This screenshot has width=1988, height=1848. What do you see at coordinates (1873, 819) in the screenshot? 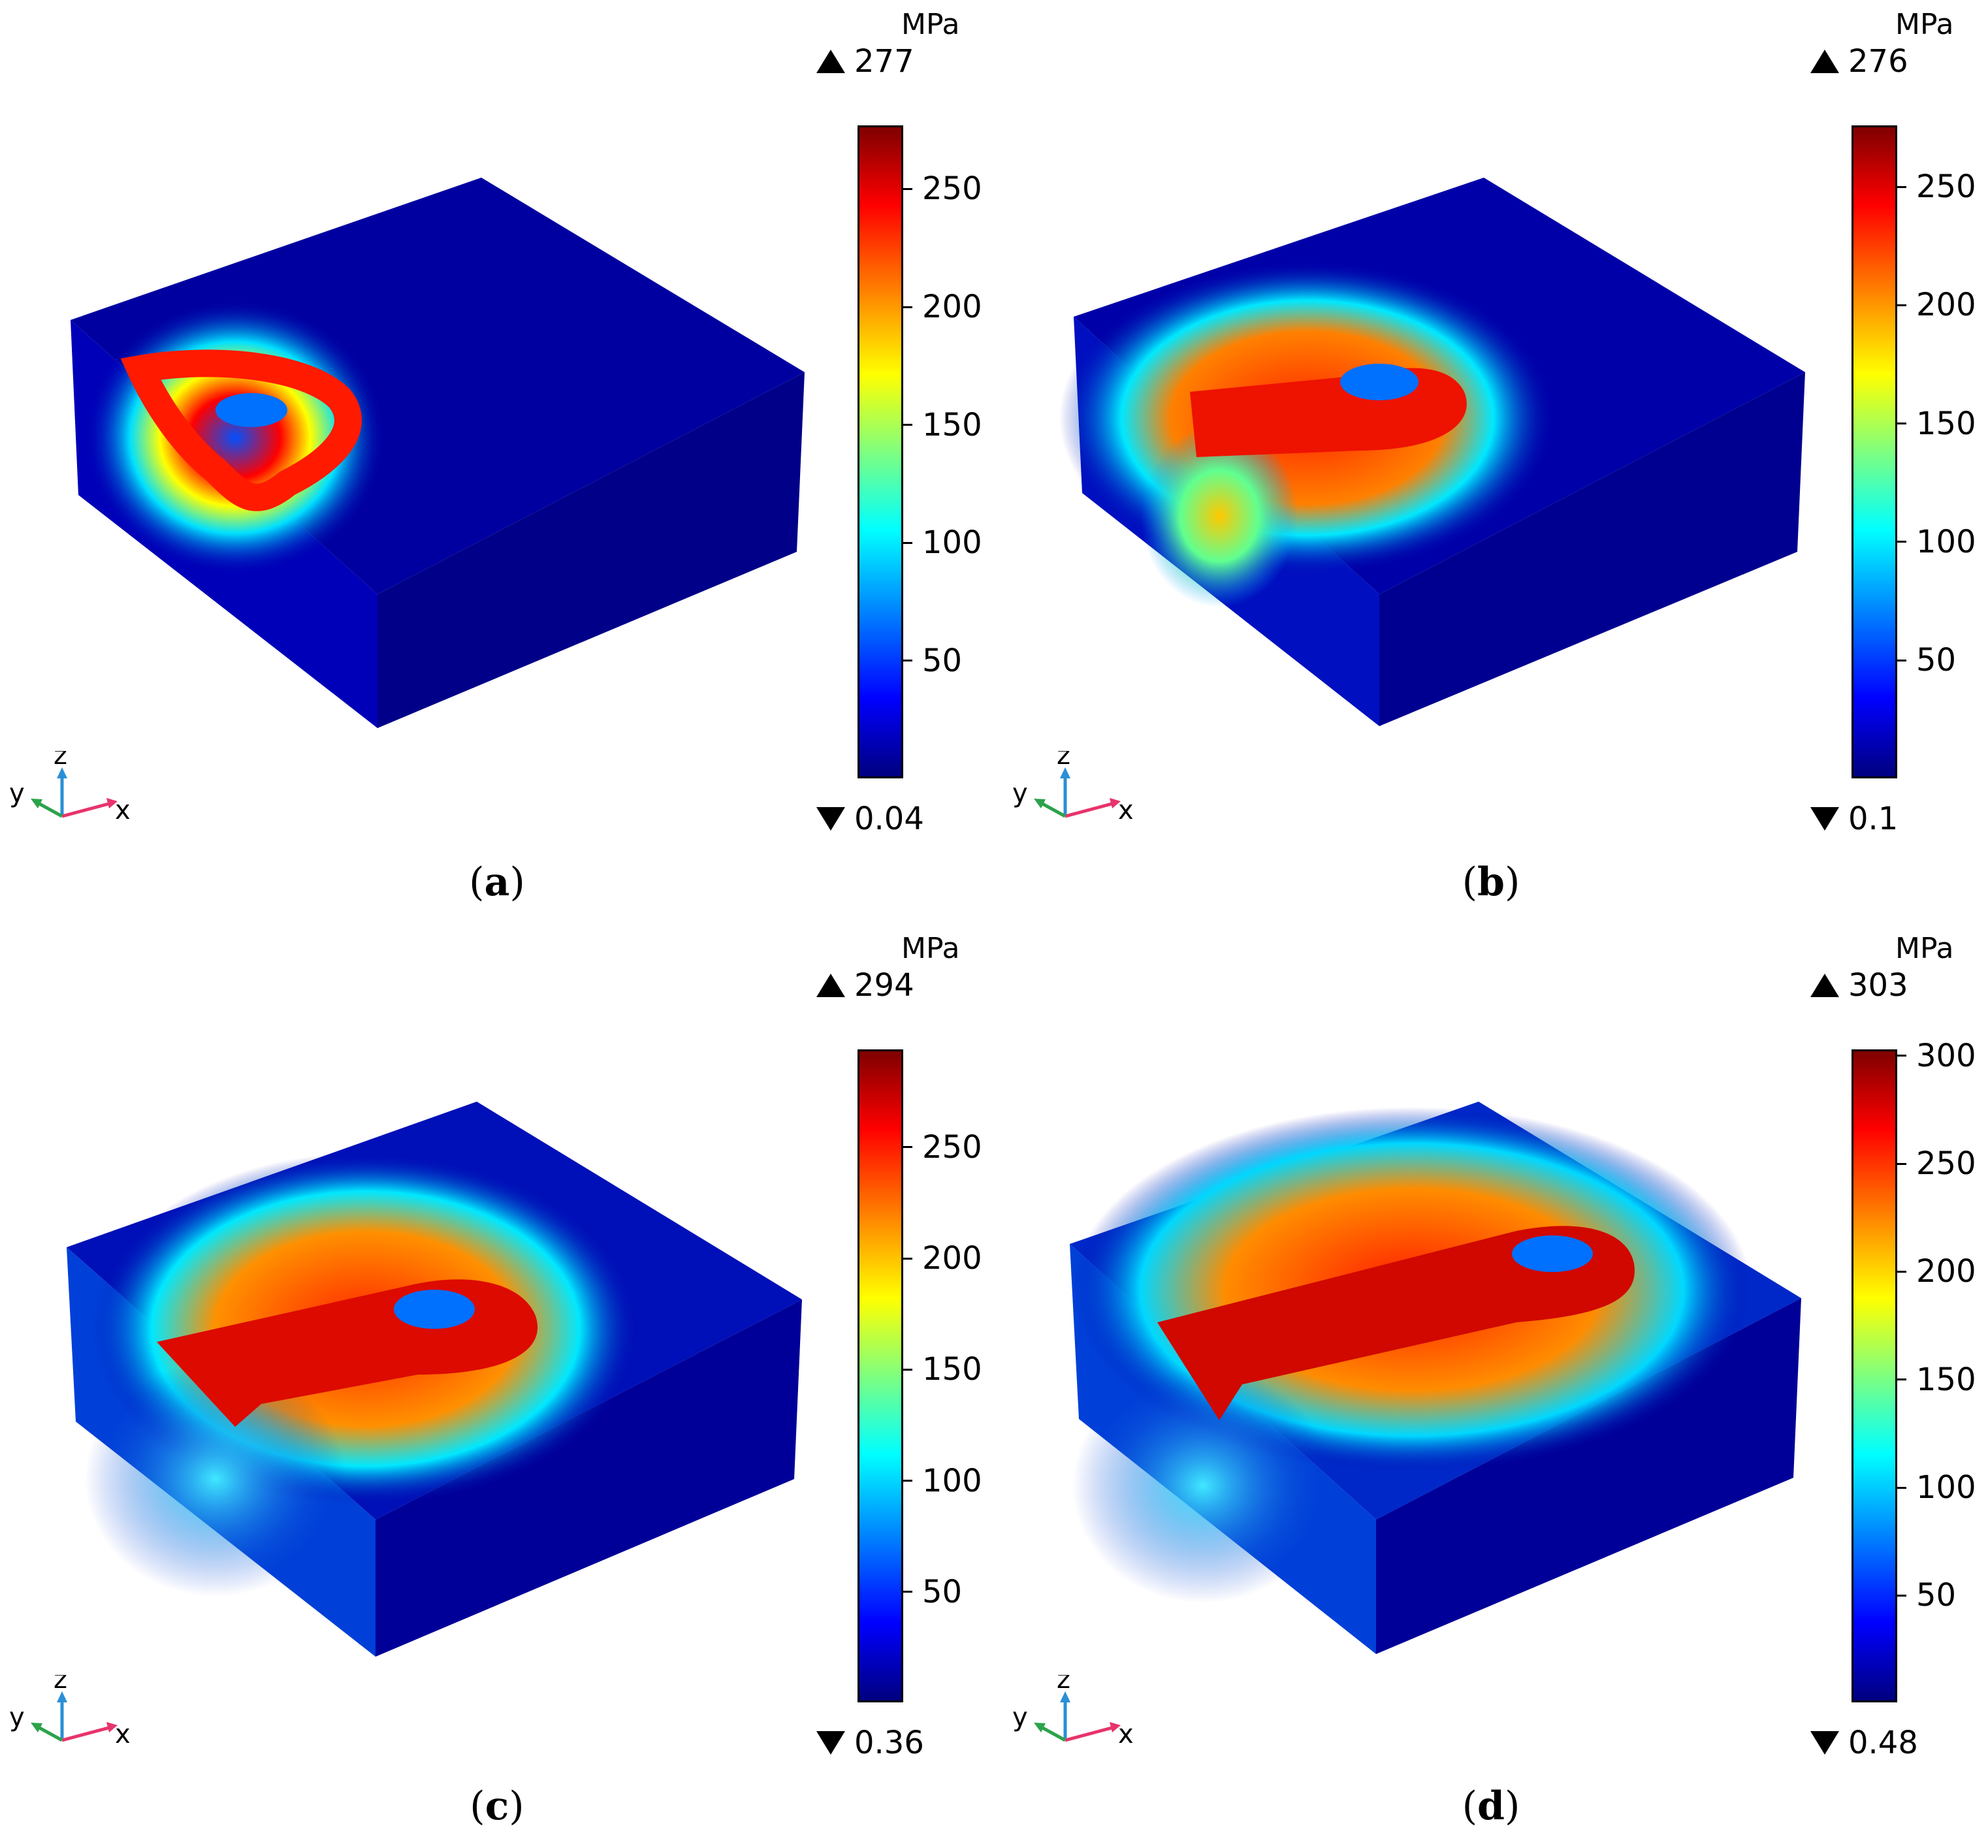
I see `min-value: 0.1` at bounding box center [1873, 819].